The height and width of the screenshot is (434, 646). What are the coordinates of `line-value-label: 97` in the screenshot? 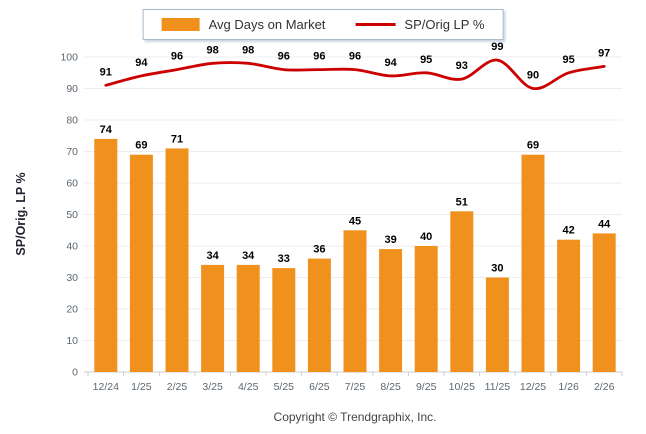 It's located at (604, 53).